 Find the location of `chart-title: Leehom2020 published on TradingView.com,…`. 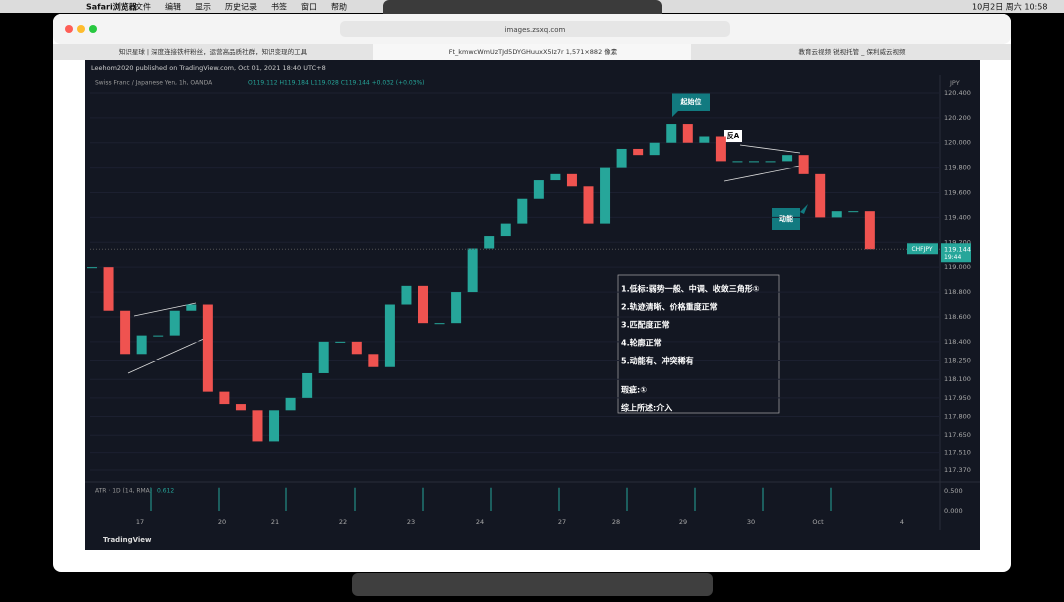

chart-title: Leehom2020 published on TradingView.com,… is located at coordinates (208, 68).